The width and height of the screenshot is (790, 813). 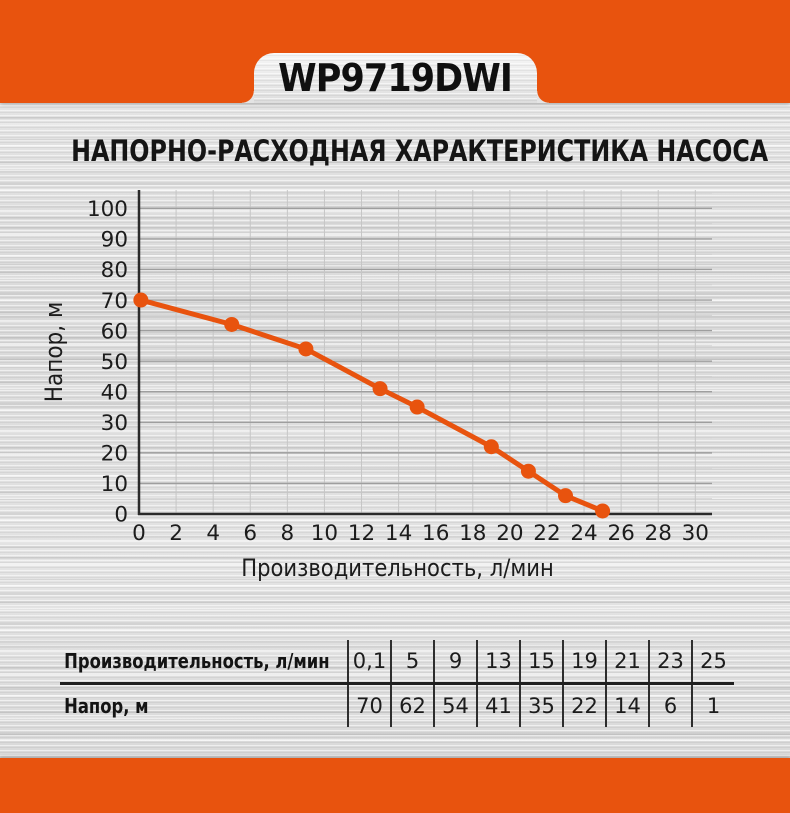 I want to click on table-cell: 5, so click(x=411, y=661).